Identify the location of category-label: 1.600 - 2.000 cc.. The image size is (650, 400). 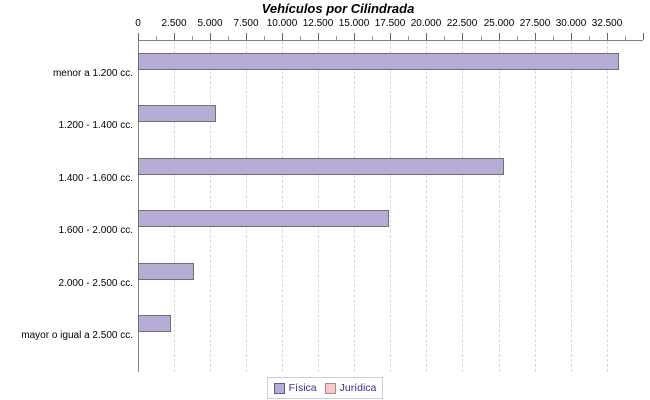
(96, 230).